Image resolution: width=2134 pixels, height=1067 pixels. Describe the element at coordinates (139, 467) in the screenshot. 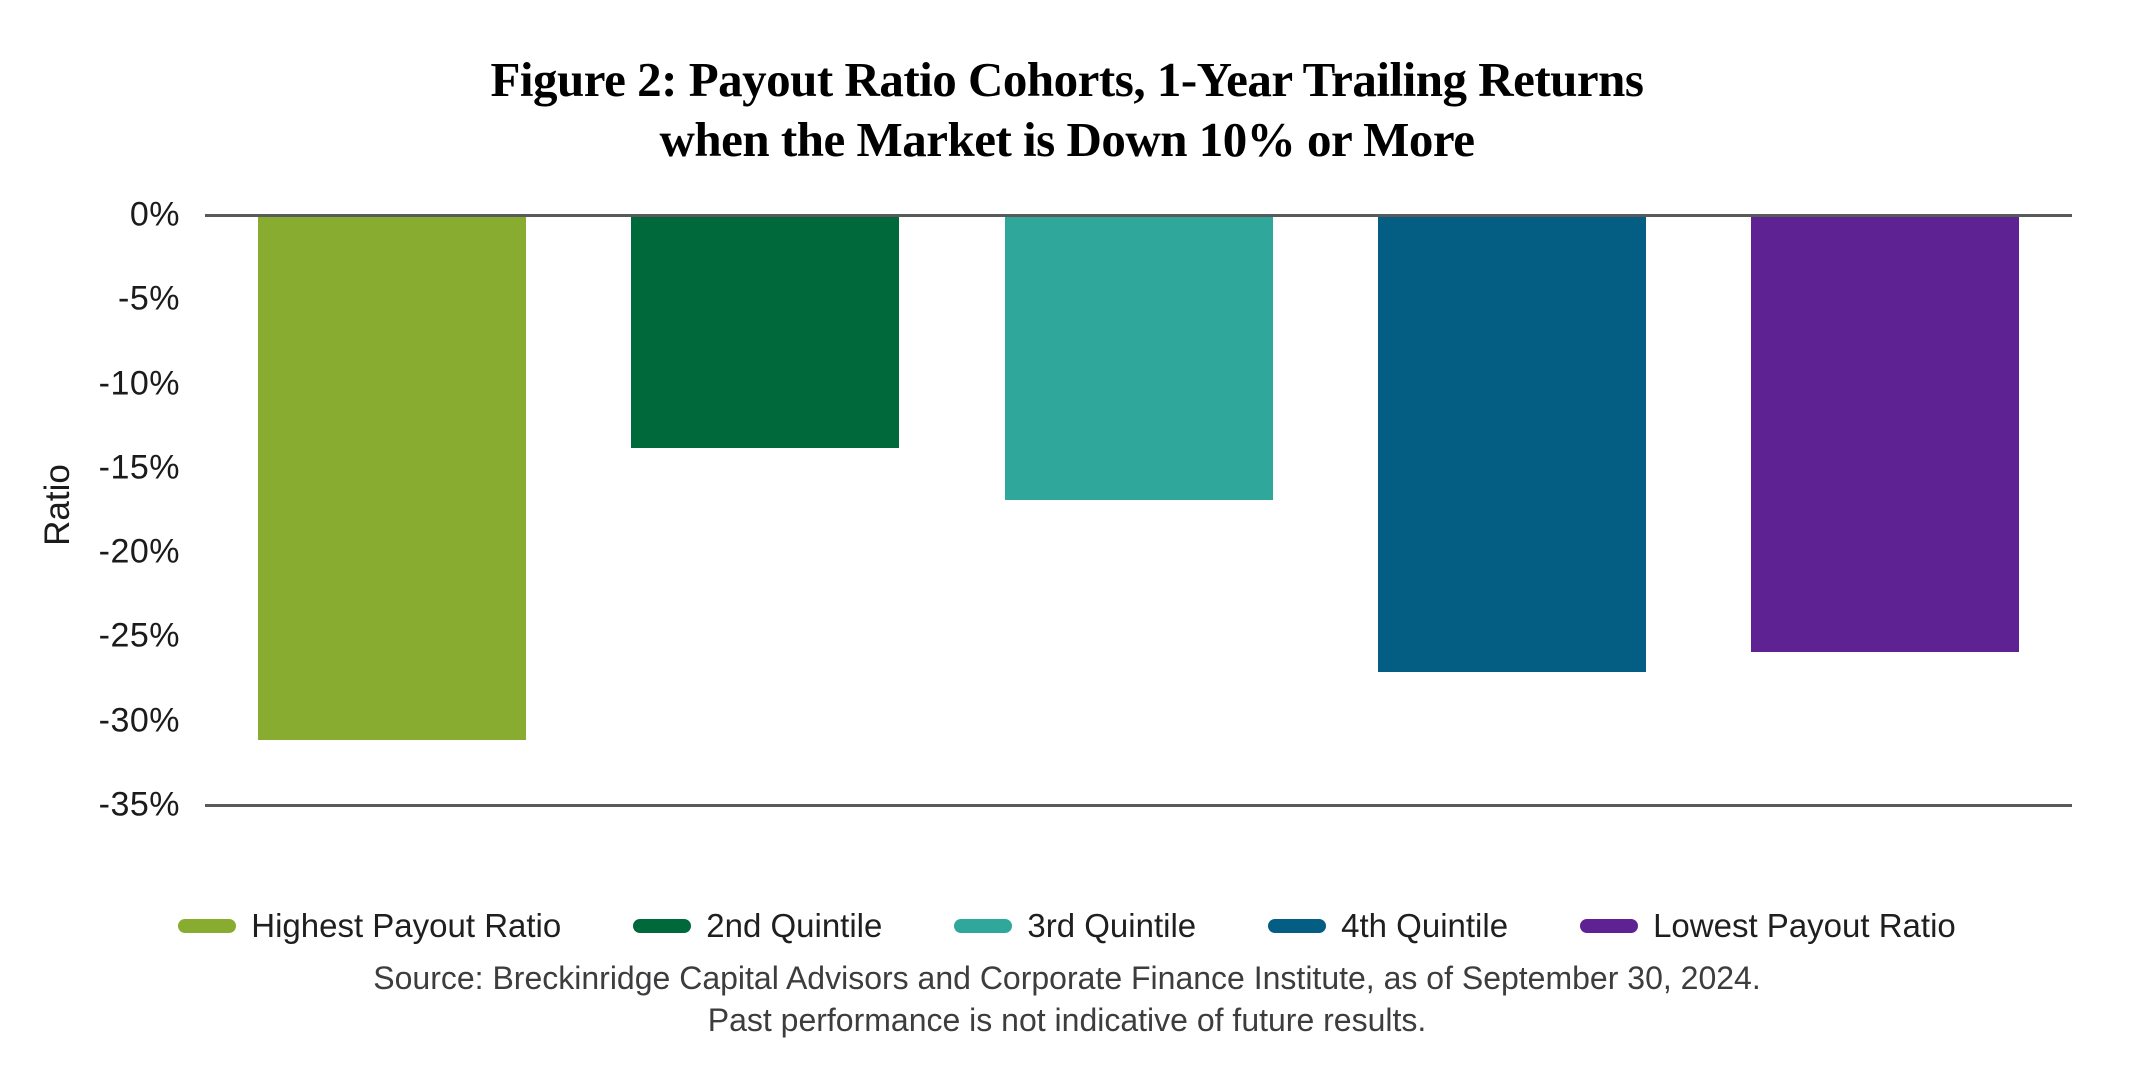

I see `y-tick-label: -15%` at that location.